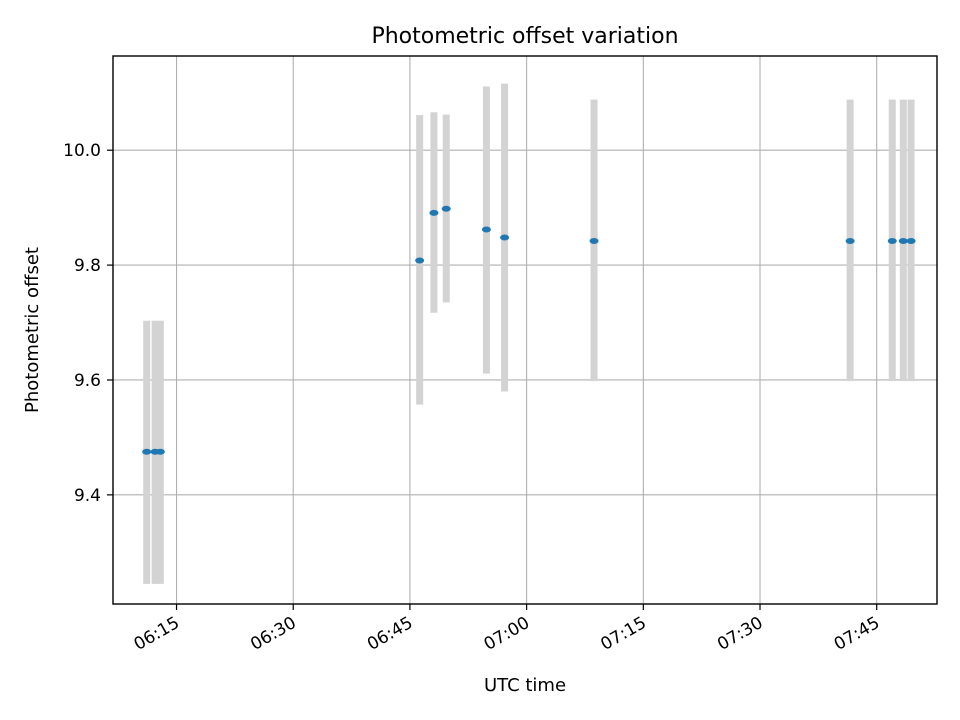 The height and width of the screenshot is (720, 960). I want to click on y-tick-label: 9.4, so click(87, 496).